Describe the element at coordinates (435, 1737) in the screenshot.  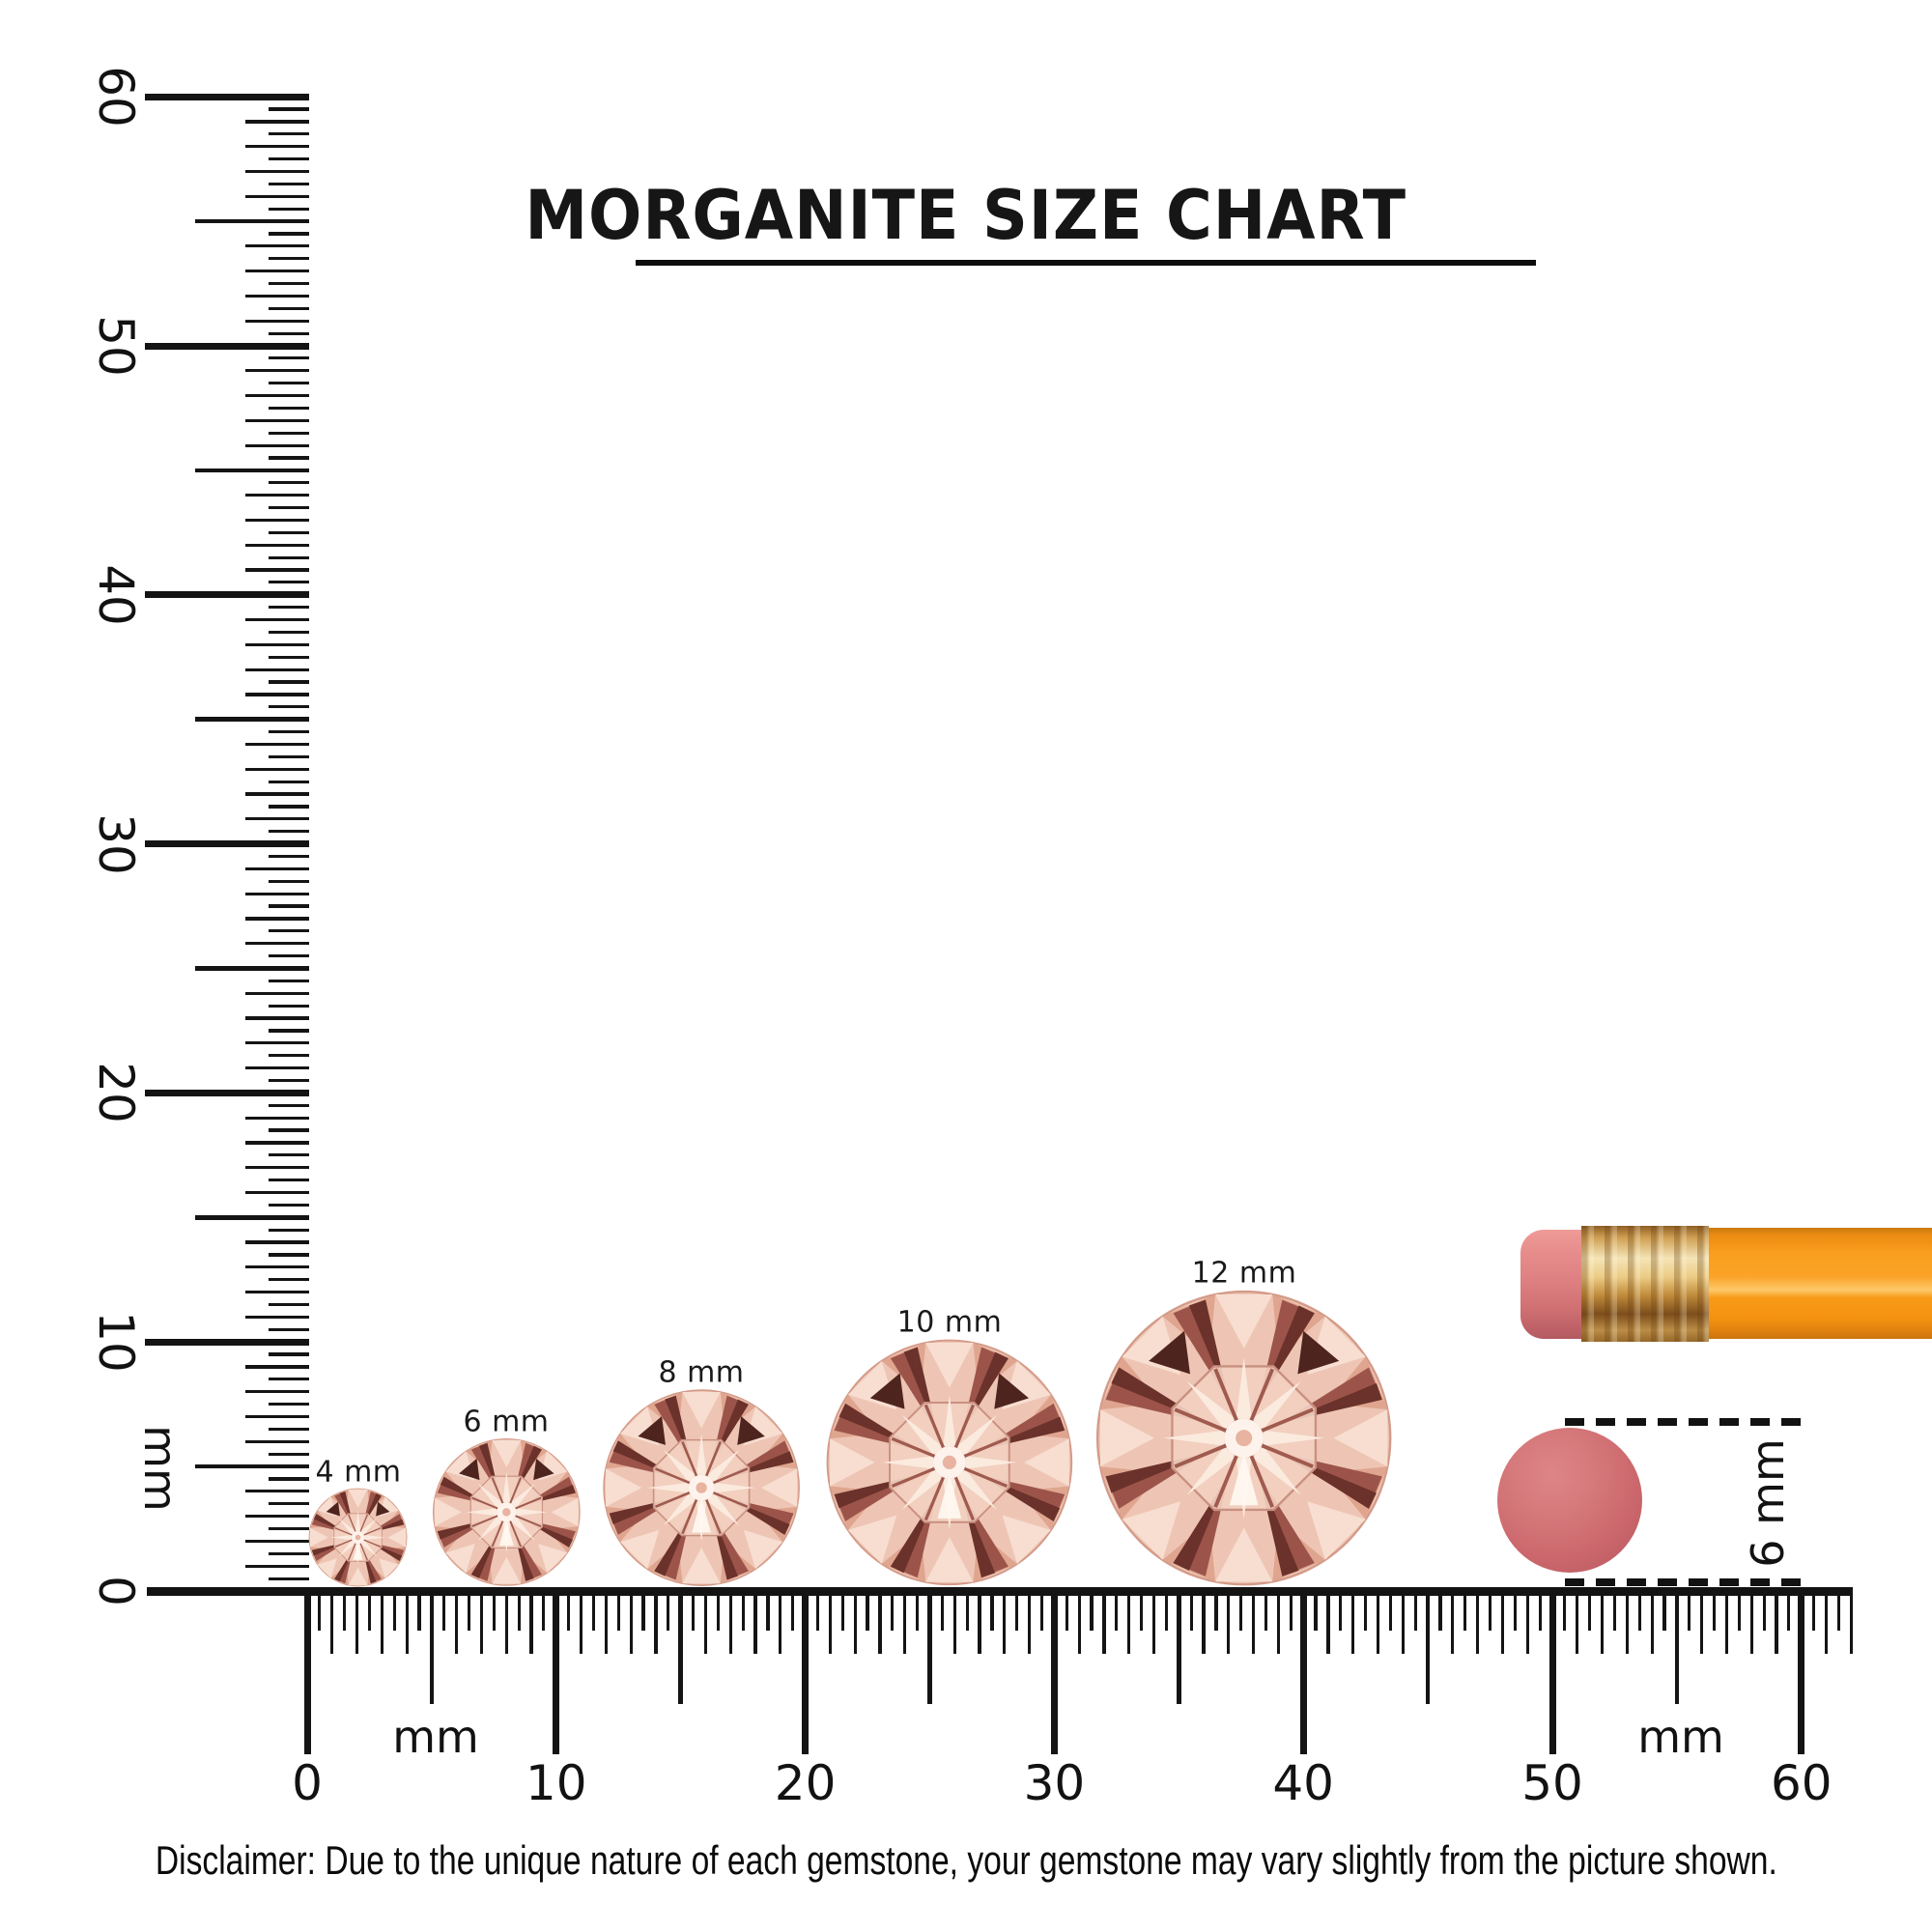
I see `horizontal-ruler-unit-label: mm` at that location.